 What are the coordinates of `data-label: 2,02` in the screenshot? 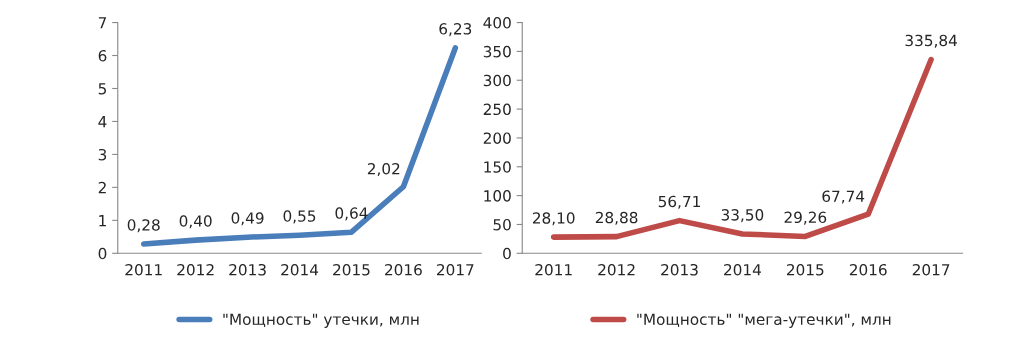 It's located at (383, 169).